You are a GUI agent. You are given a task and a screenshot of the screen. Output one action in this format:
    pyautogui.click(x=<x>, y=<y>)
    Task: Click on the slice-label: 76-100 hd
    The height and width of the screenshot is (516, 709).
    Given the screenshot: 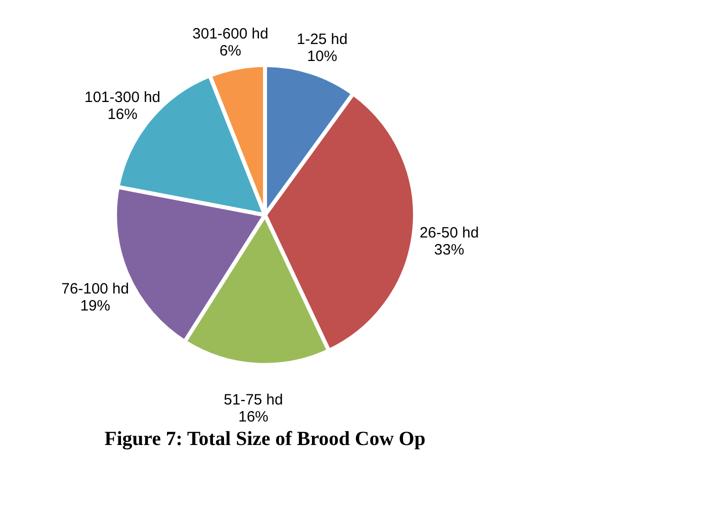 What is the action you would take?
    pyautogui.click(x=95, y=289)
    